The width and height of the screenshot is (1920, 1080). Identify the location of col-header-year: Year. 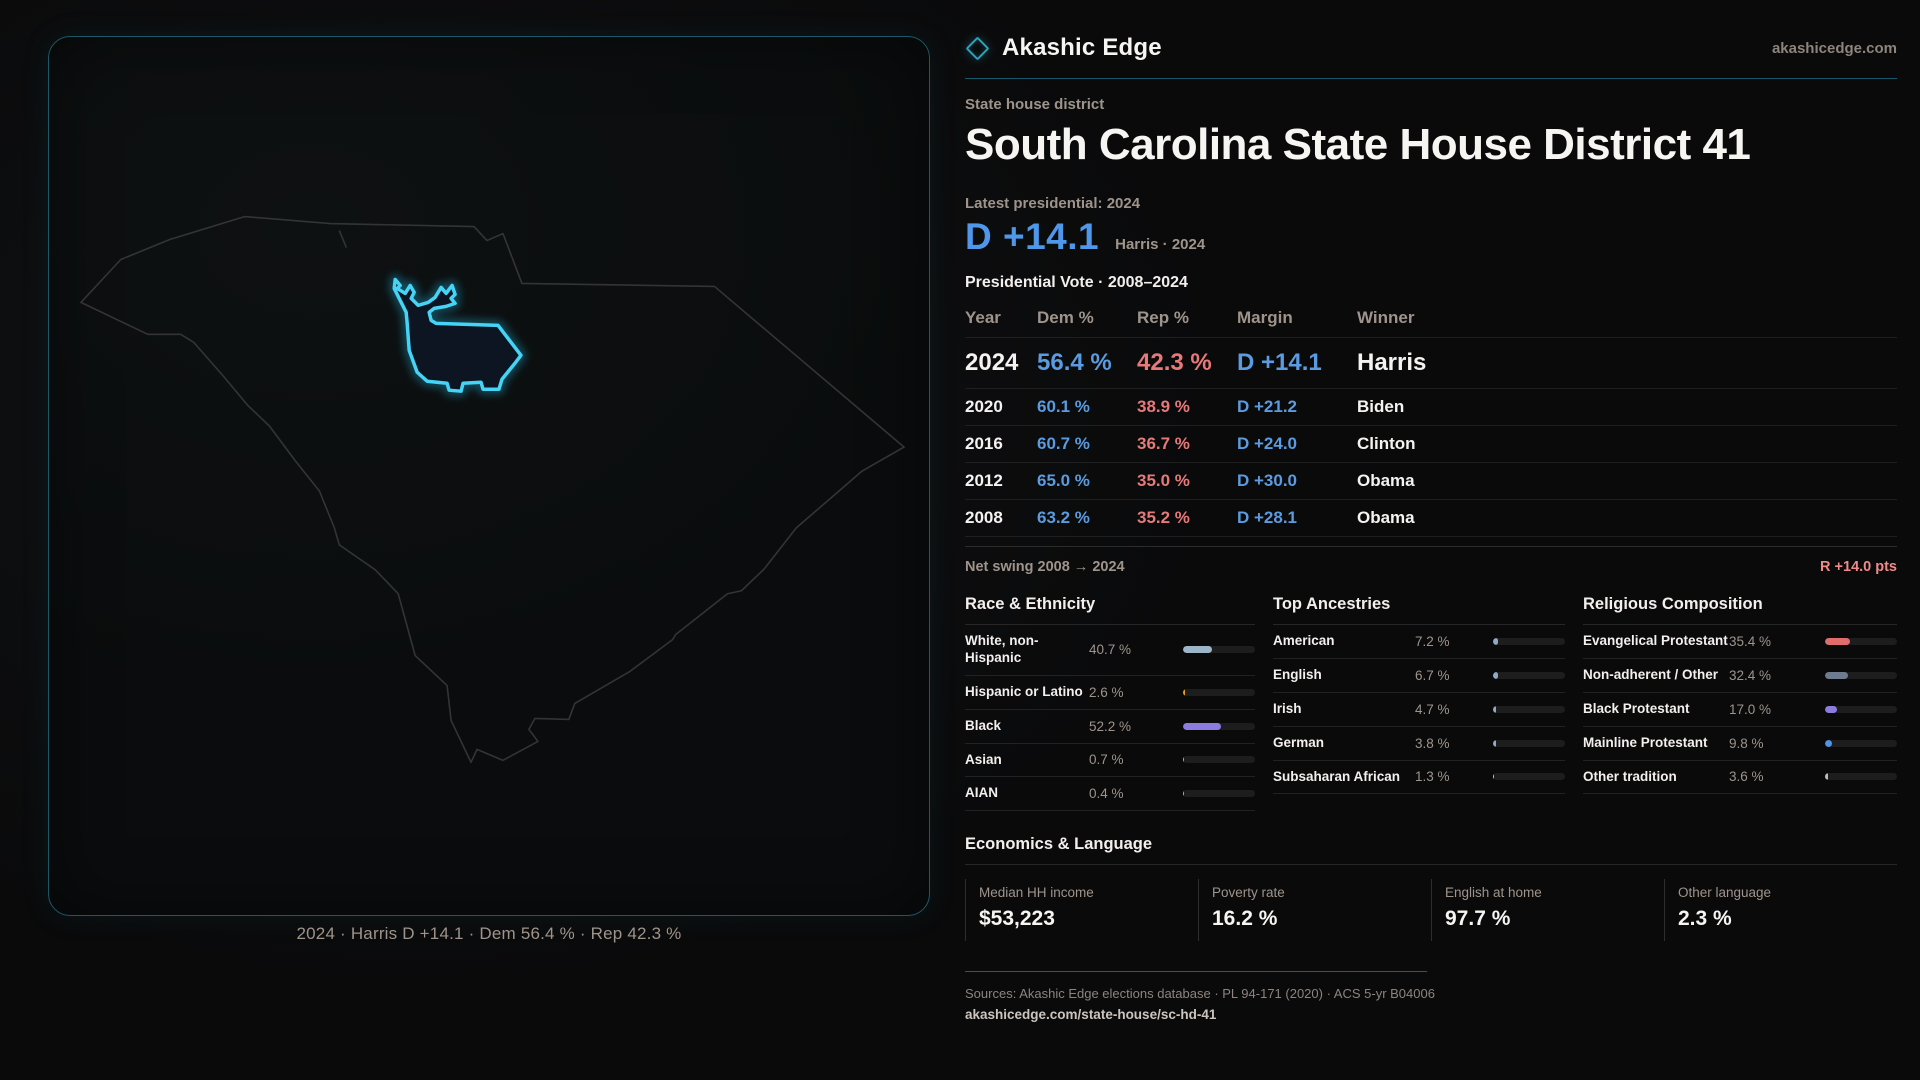
(983, 317).